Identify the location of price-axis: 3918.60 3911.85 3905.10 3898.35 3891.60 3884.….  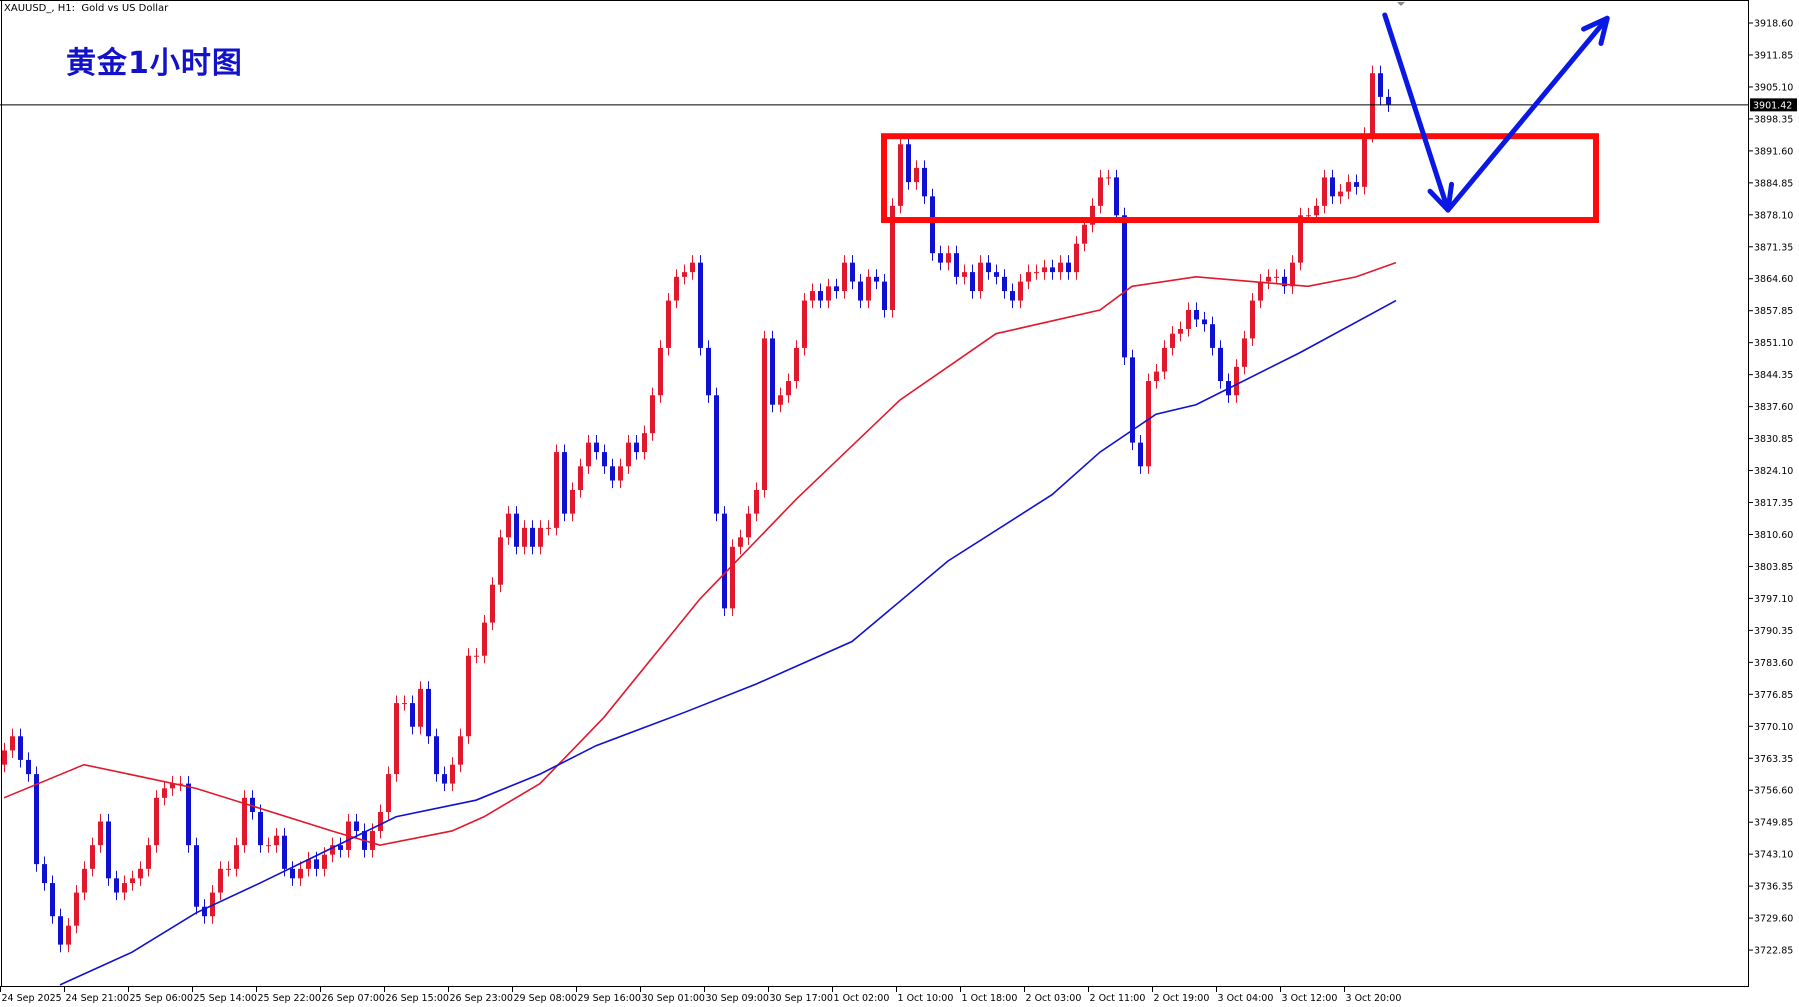
(1770, 488).